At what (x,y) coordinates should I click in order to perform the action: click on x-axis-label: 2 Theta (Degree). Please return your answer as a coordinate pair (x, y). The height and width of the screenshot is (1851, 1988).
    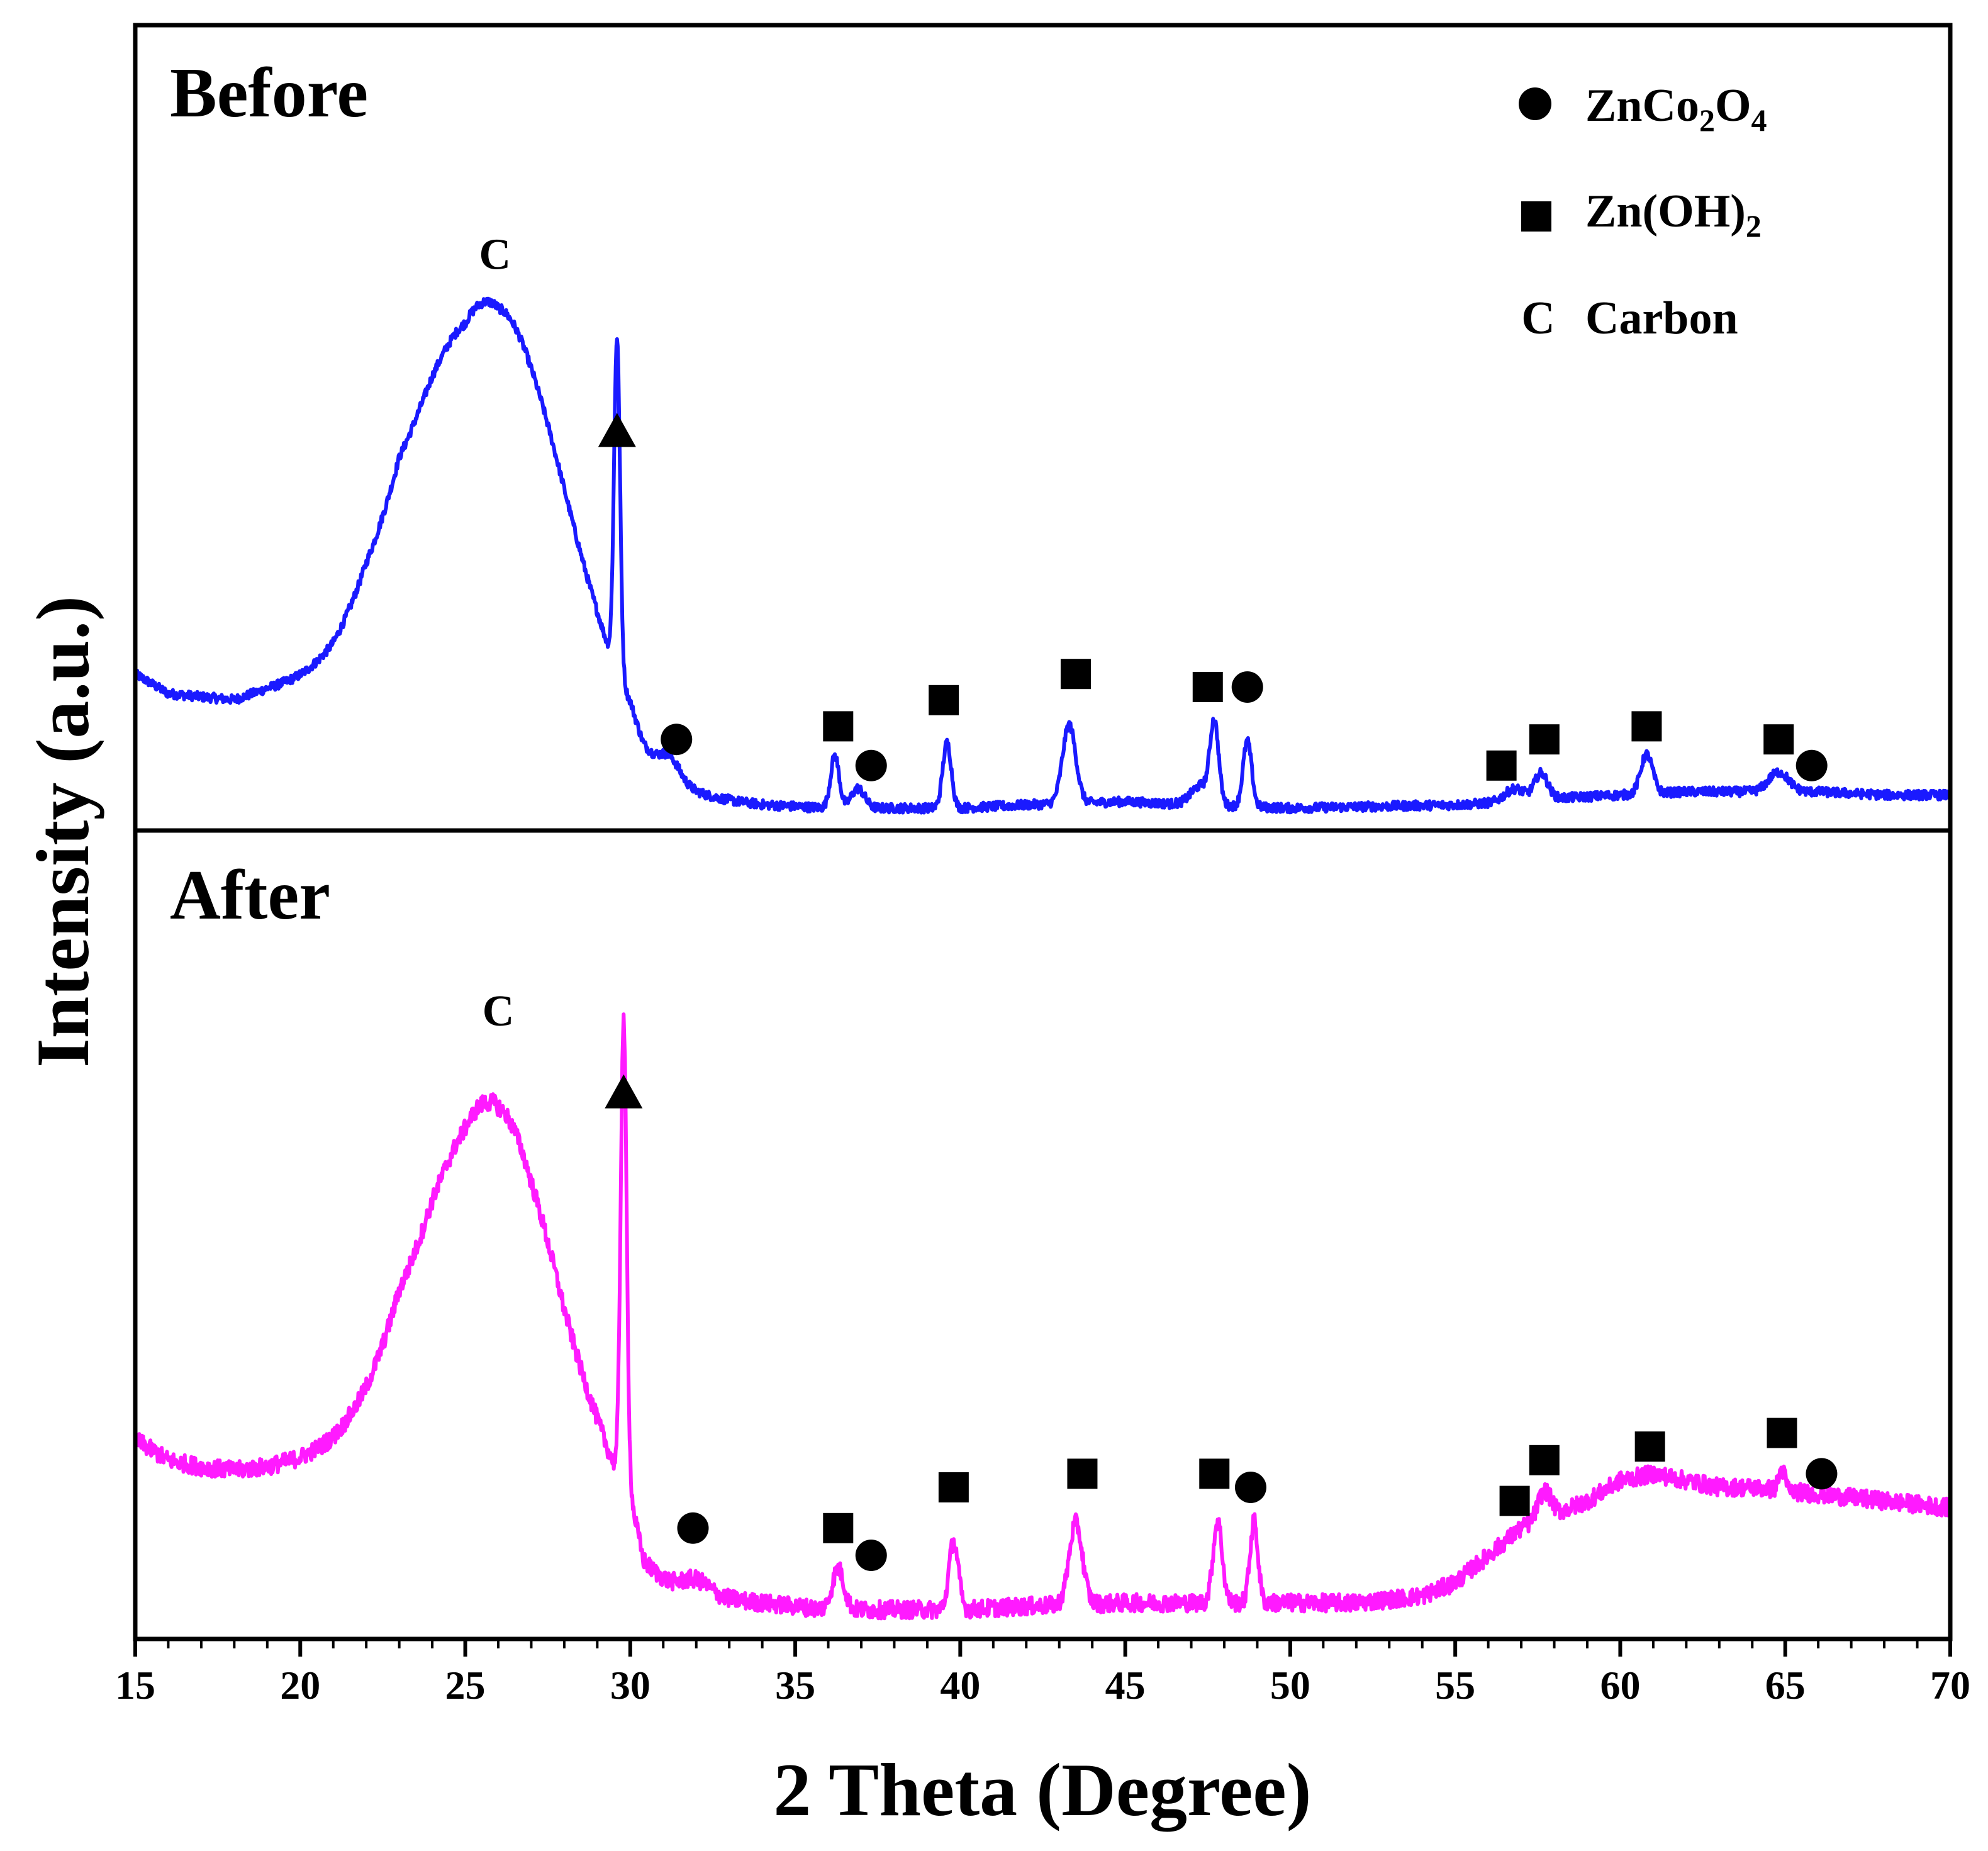
    Looking at the image, I should click on (1042, 1790).